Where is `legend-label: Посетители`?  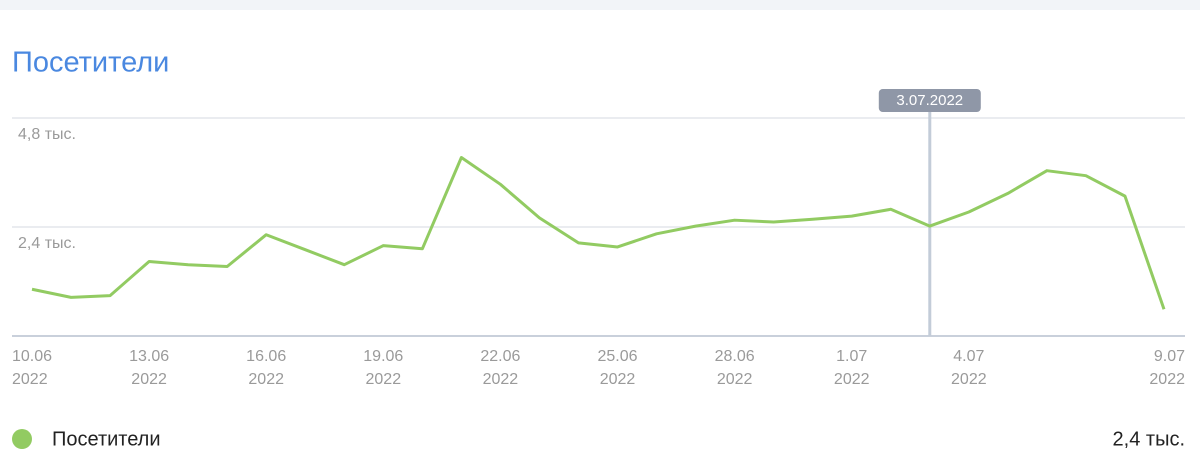 legend-label: Посетители is located at coordinates (106, 439).